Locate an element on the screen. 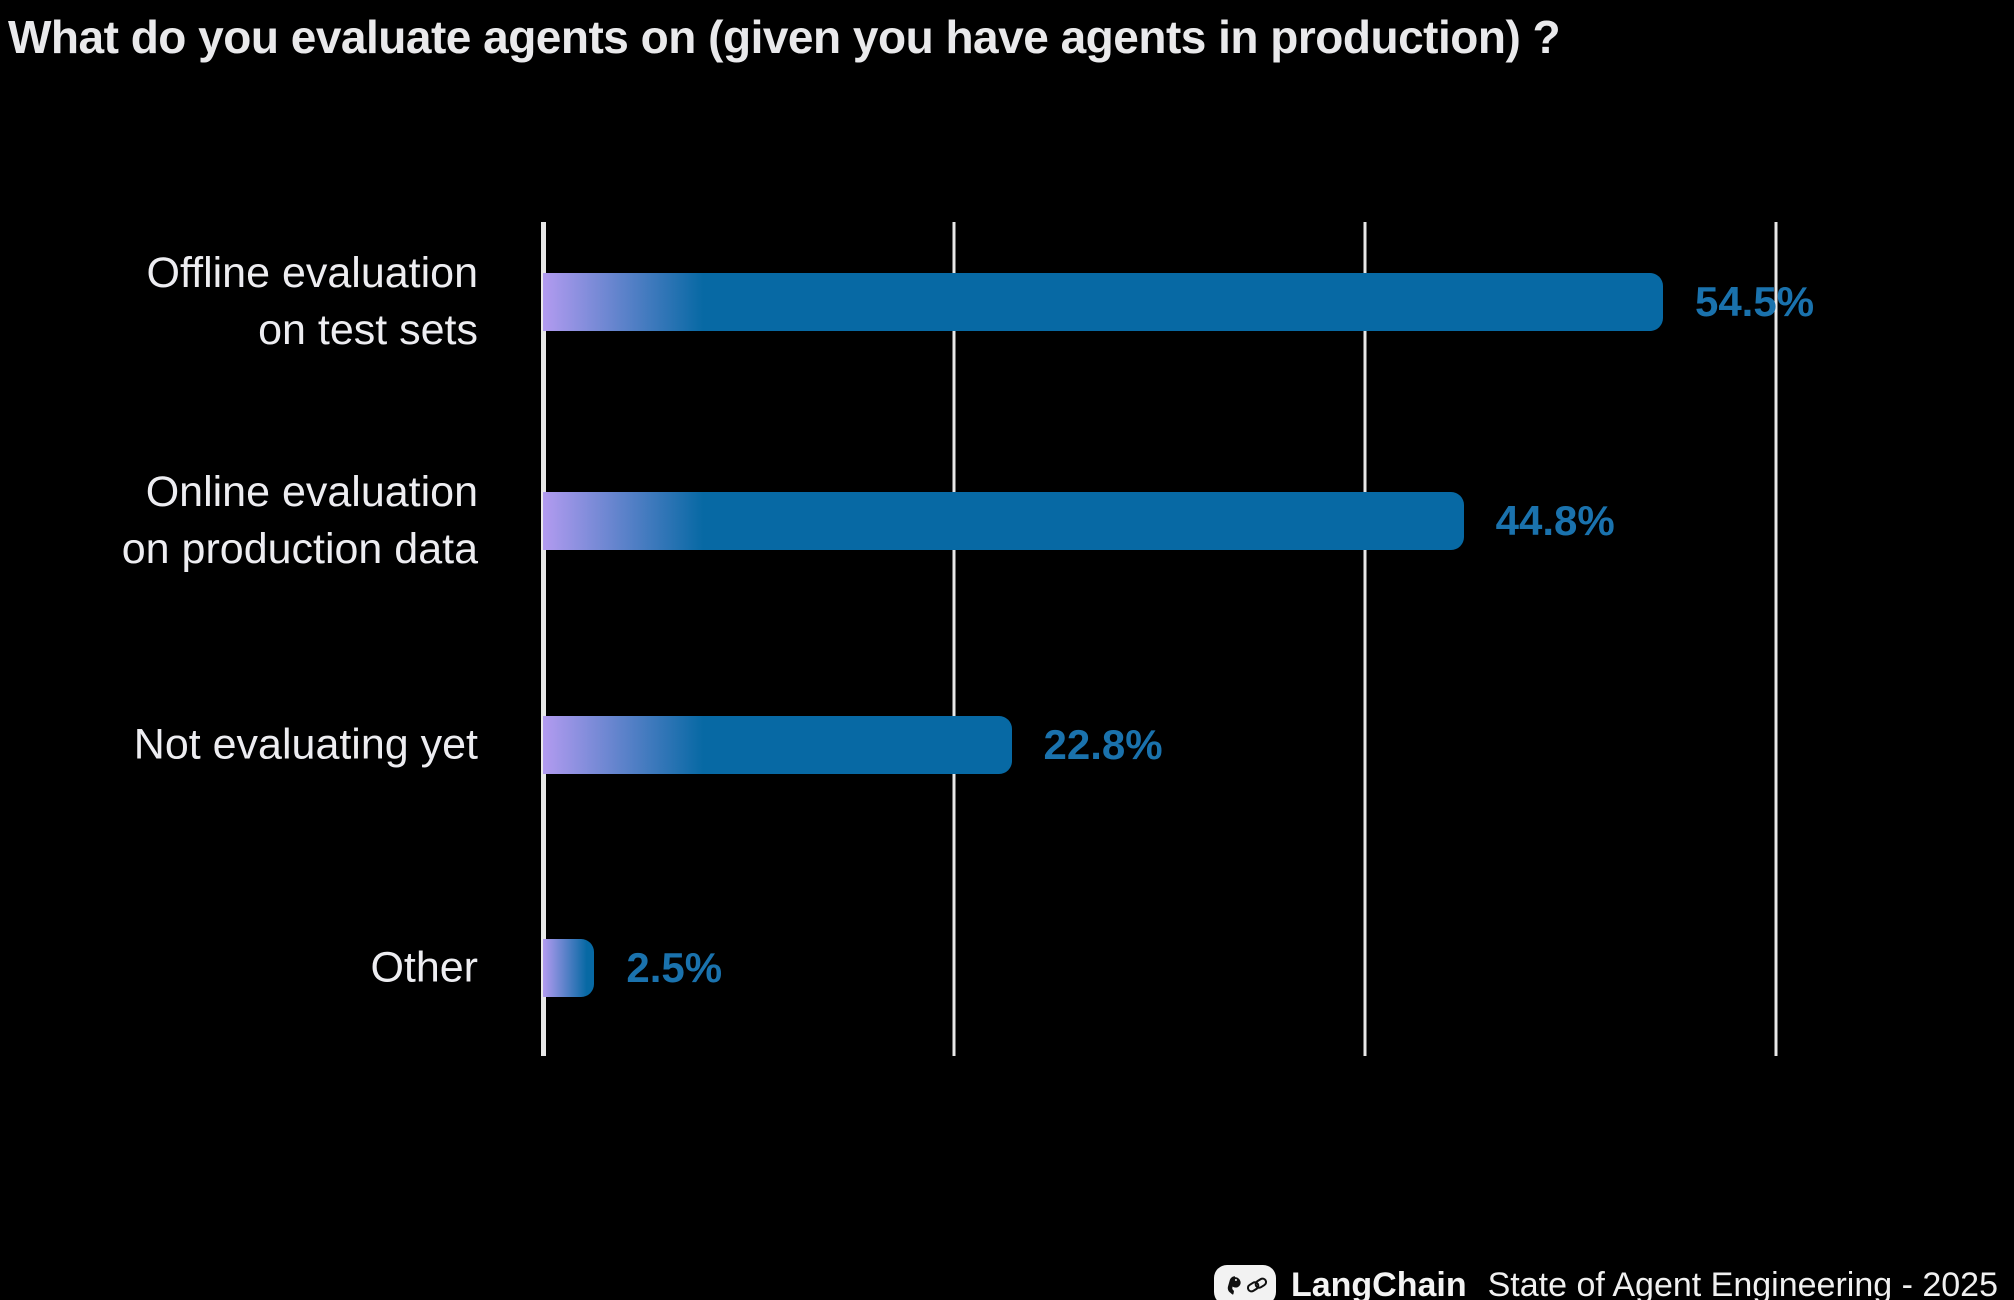 This screenshot has height=1300, width=2014. category-label-line: Other is located at coordinates (424, 967).